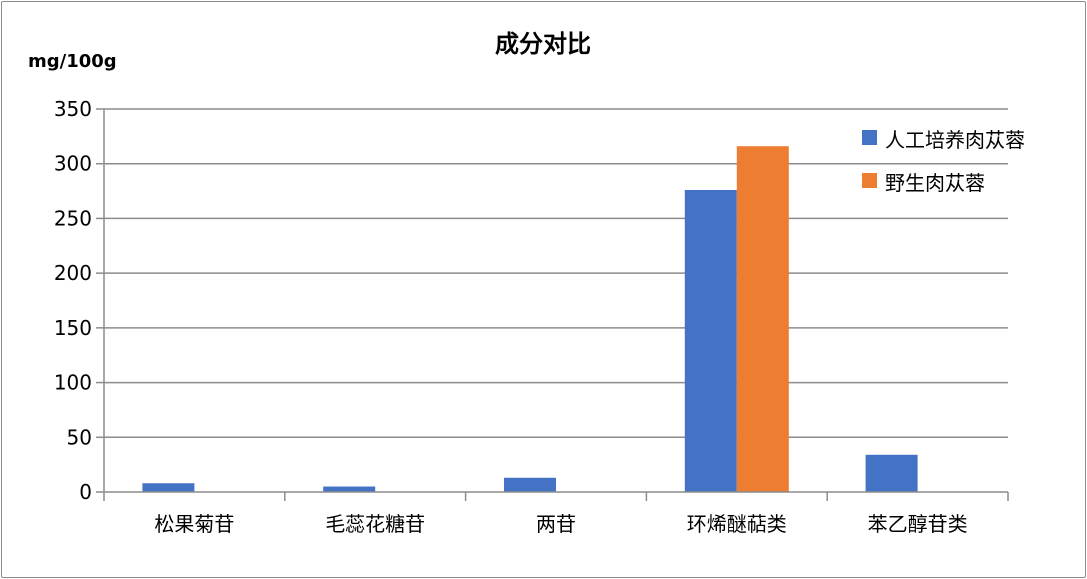 This screenshot has height=579, width=1087. Describe the element at coordinates (556, 524) in the screenshot. I see `x-category-label: 两苷` at that location.